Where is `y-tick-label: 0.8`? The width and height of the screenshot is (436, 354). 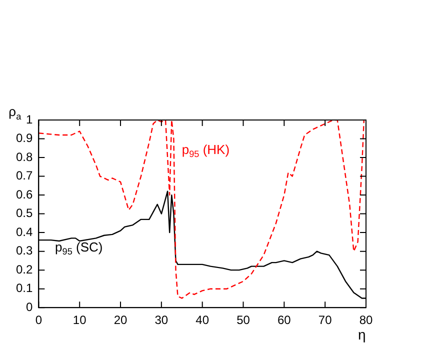 y-tick-label: 0.8 is located at coordinates (24, 157).